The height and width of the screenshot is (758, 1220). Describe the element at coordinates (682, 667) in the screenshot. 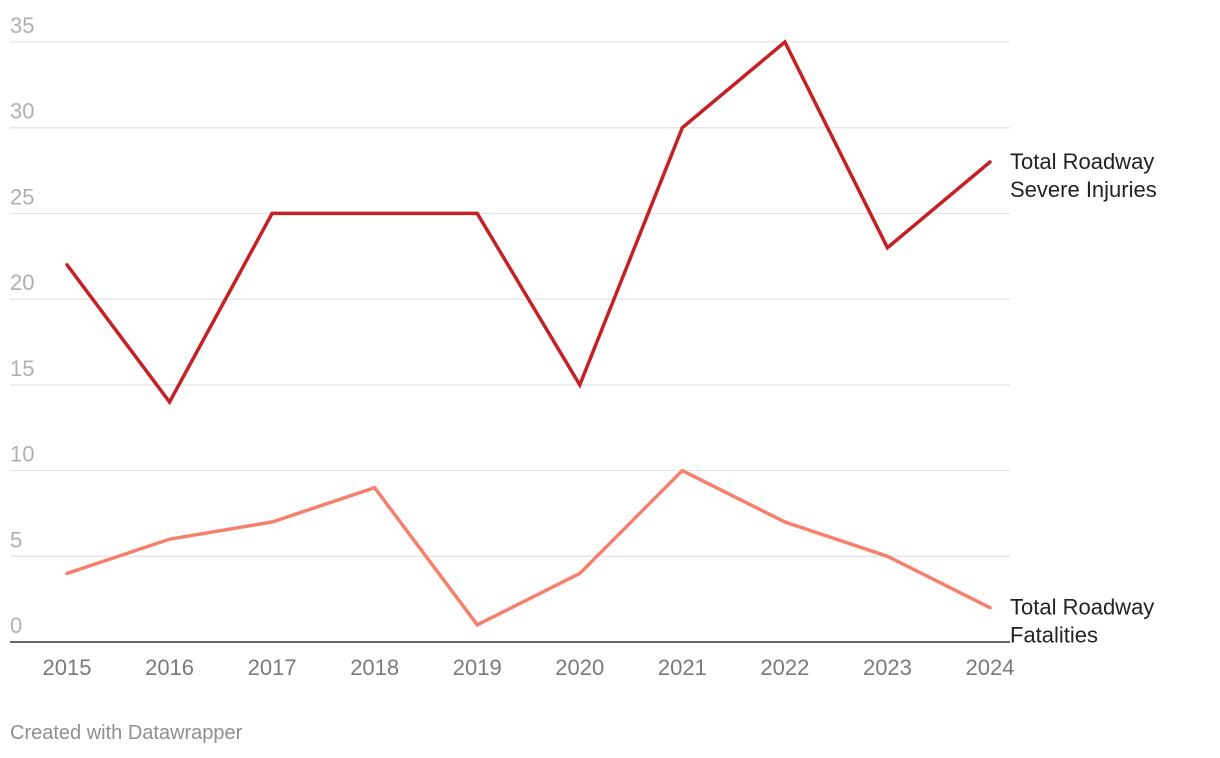

I see `x-tick-label: 2021` at that location.